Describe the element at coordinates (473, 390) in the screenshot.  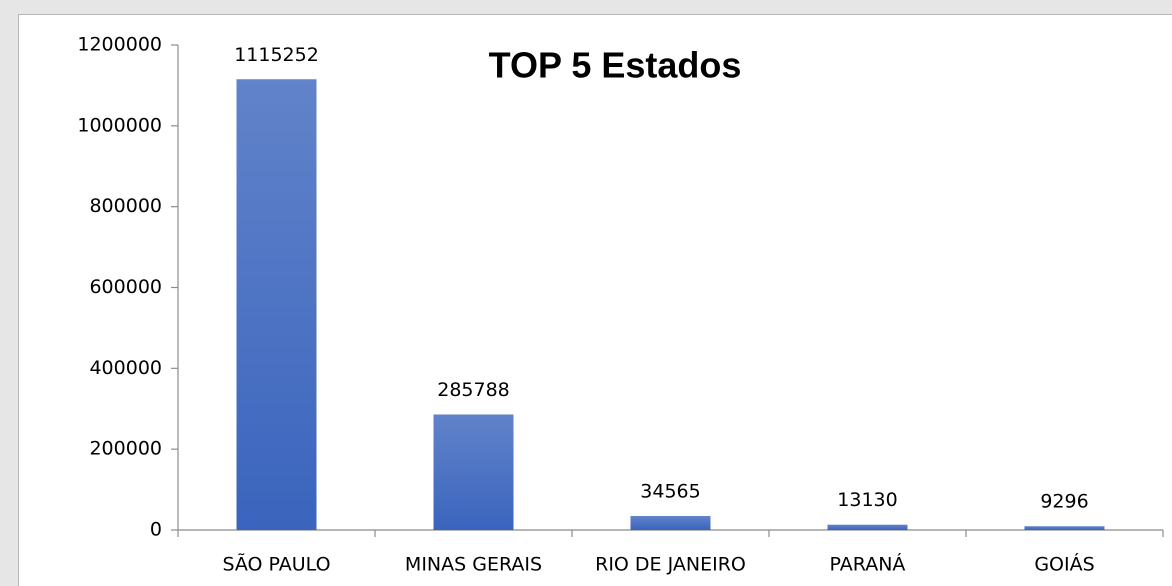
I see `data-label: 285788` at that location.